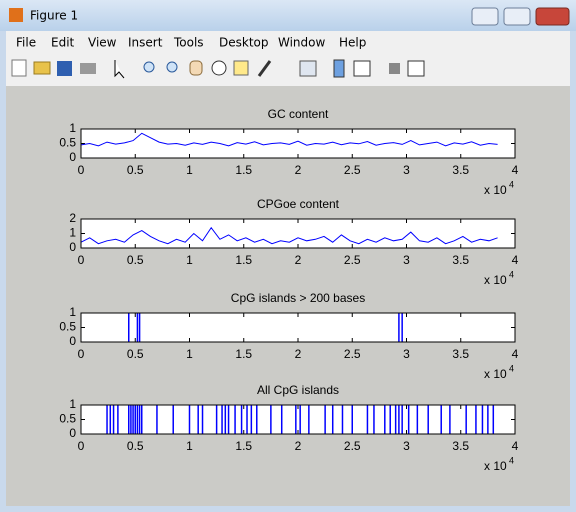 The width and height of the screenshot is (576, 512). I want to click on open-icon, so click(42, 68).